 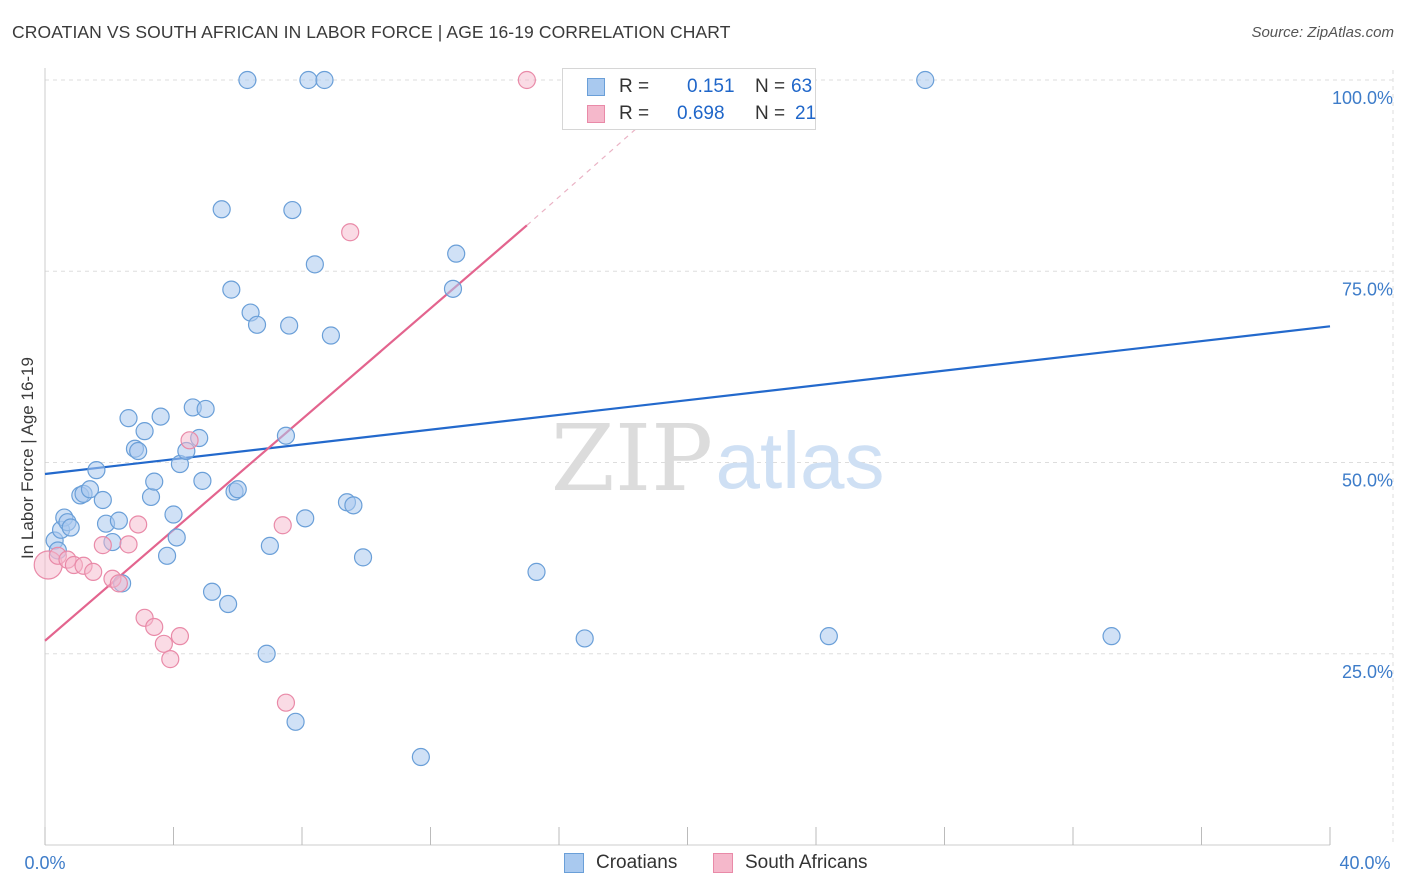 What do you see at coordinates (44, 863) in the screenshot?
I see `x-tick-label-min: 0.0%` at bounding box center [44, 863].